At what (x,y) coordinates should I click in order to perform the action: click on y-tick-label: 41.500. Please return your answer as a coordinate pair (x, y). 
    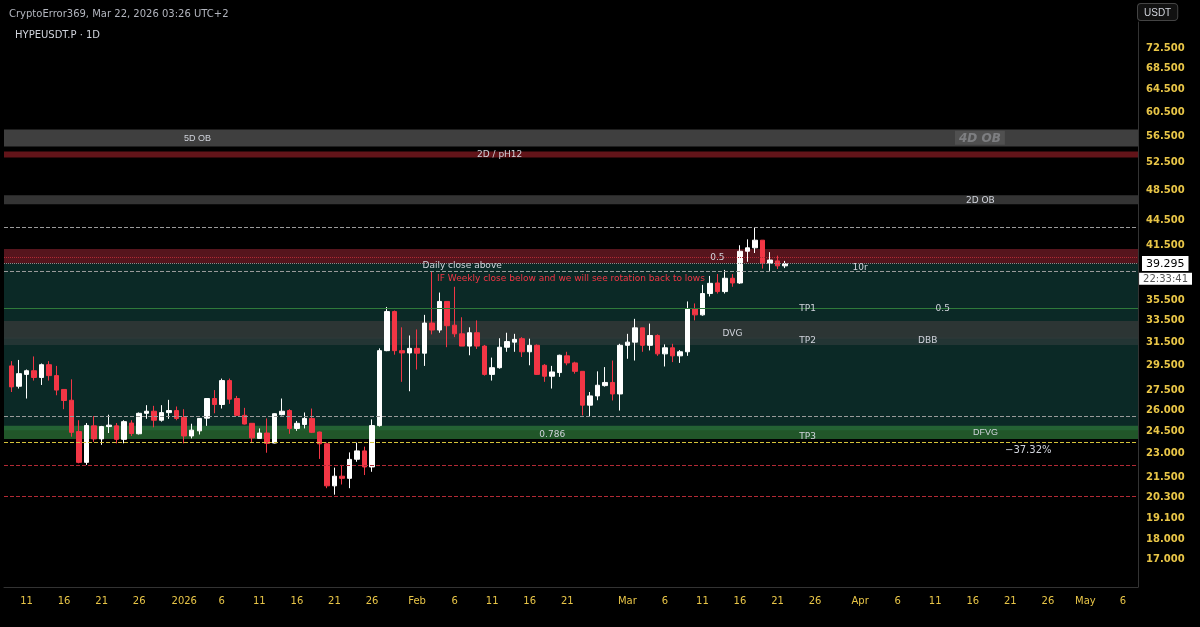
    Looking at the image, I should click on (1165, 244).